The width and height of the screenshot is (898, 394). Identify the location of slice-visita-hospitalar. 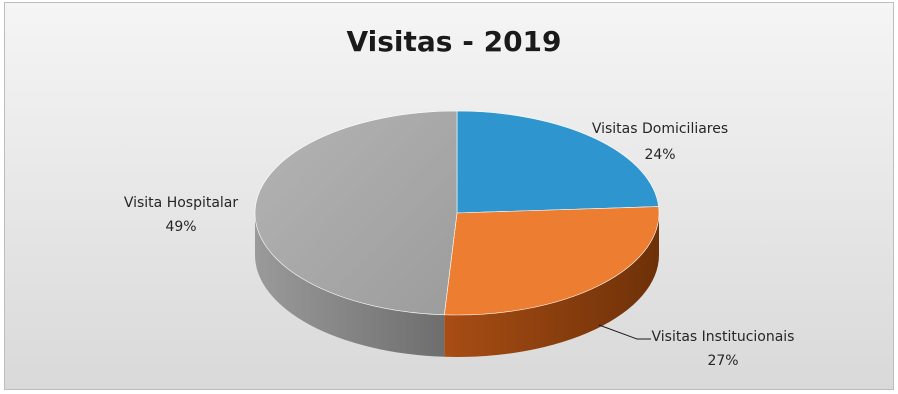
(356, 213).